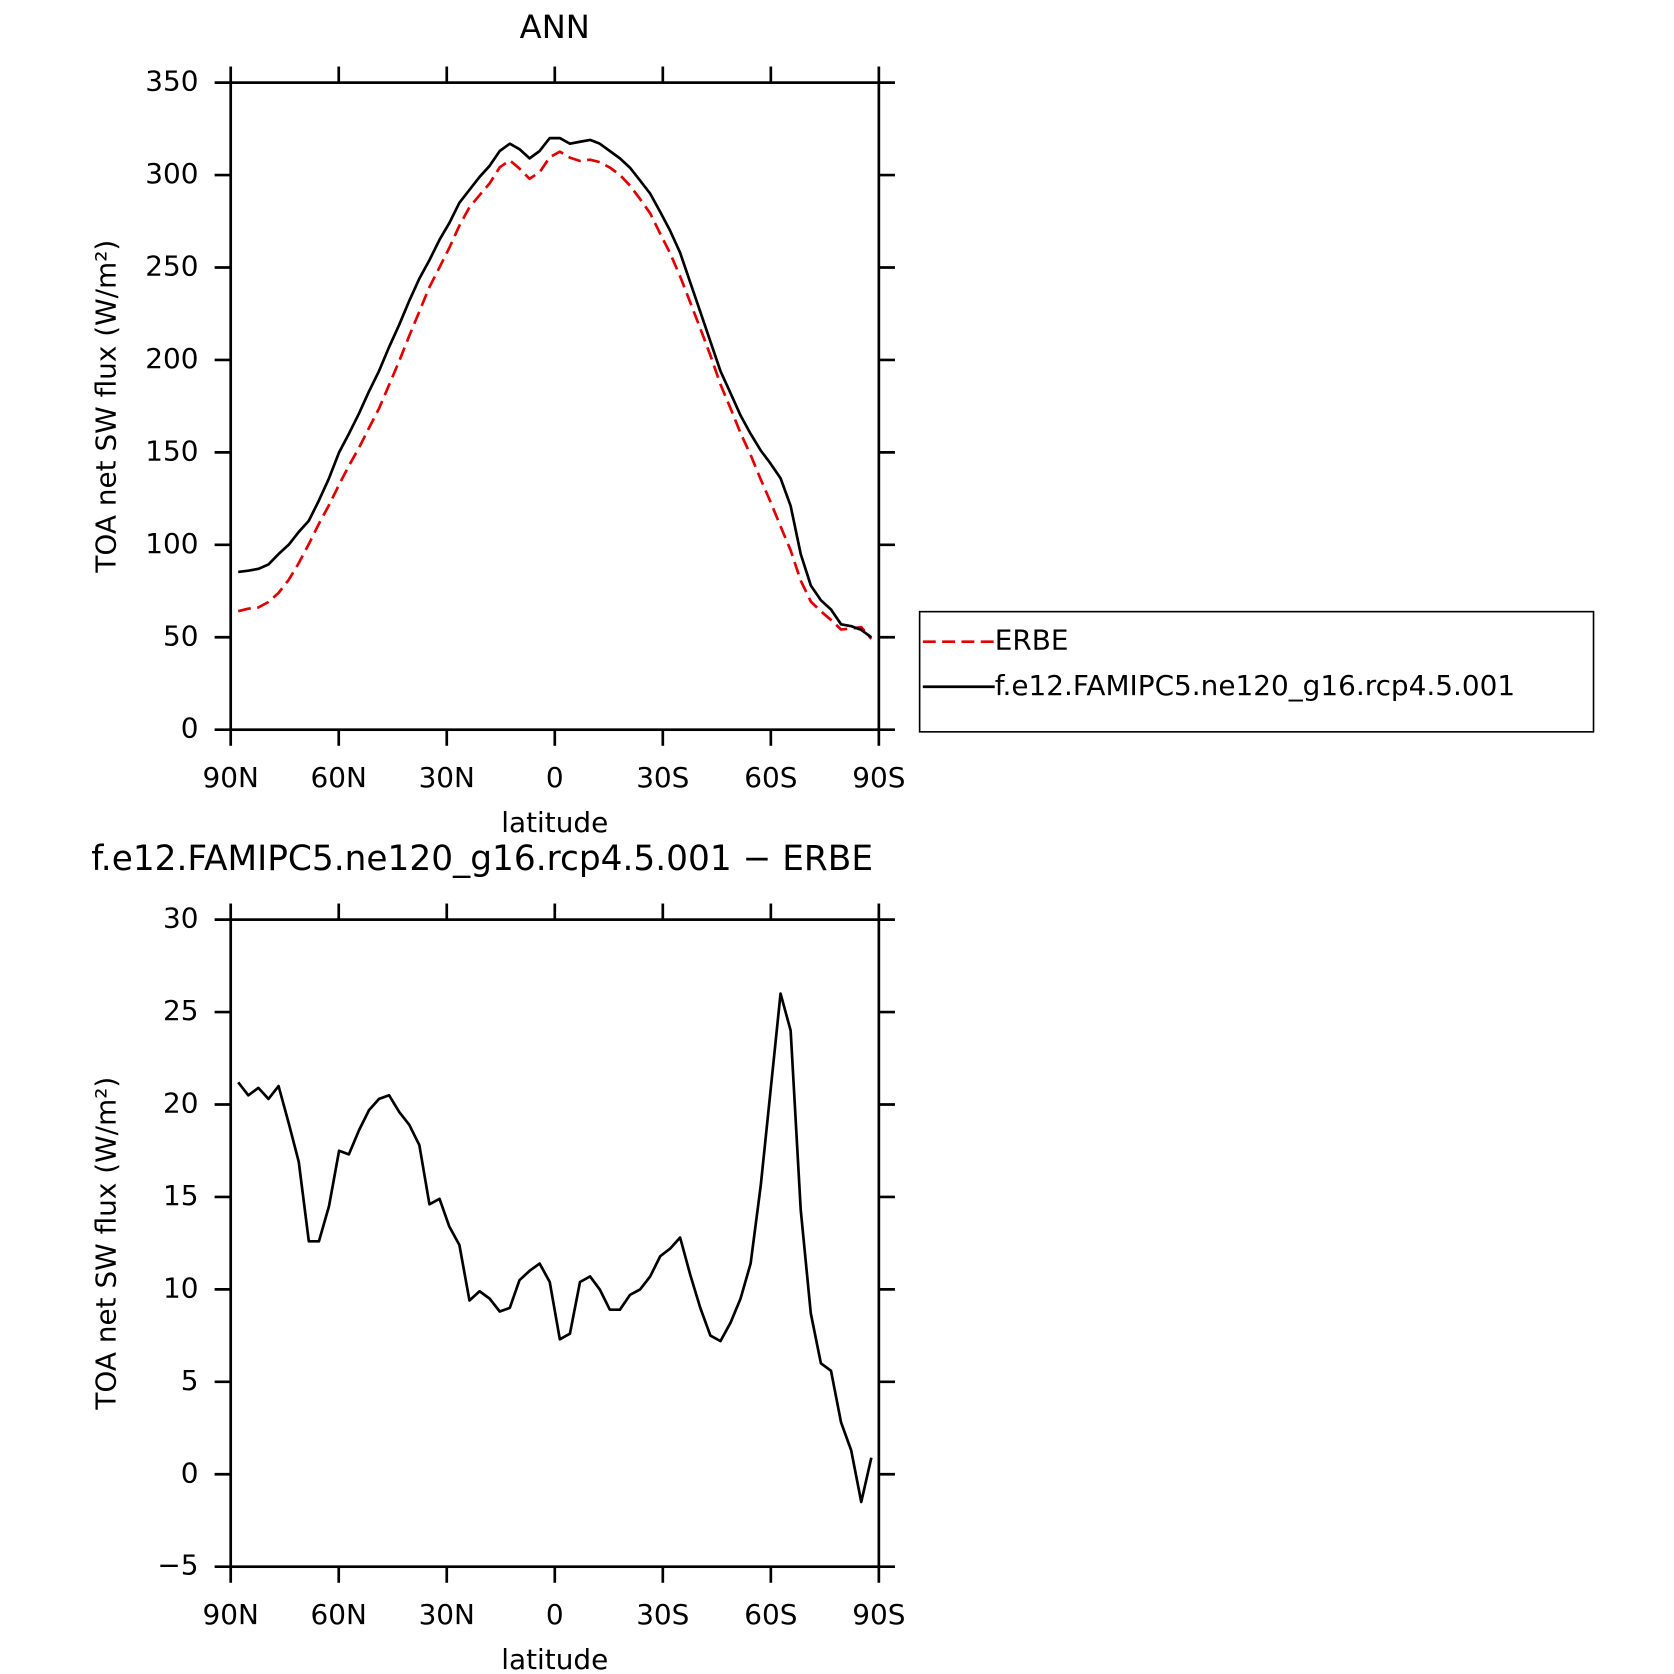 The width and height of the screenshot is (1674, 1674). What do you see at coordinates (180, 918) in the screenshot?
I see `y-tick-label: 30` at bounding box center [180, 918].